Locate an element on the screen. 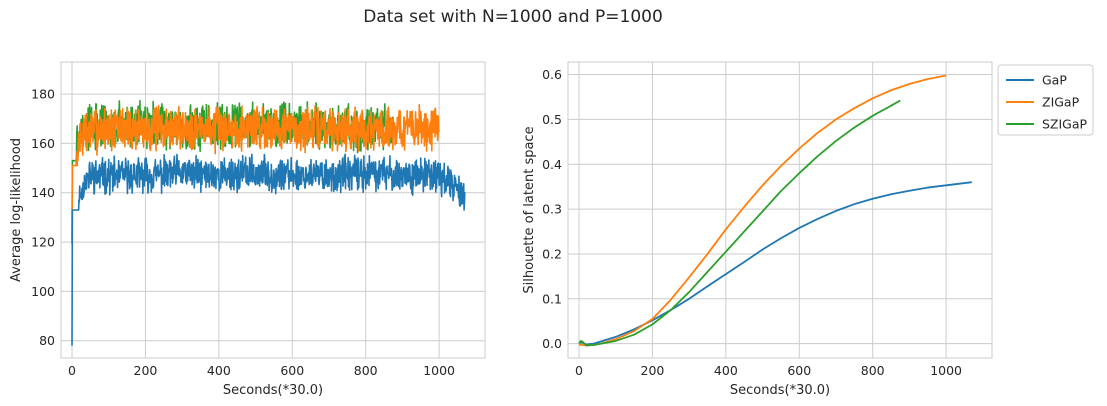  y-tick-label: 120 is located at coordinates (43, 242).